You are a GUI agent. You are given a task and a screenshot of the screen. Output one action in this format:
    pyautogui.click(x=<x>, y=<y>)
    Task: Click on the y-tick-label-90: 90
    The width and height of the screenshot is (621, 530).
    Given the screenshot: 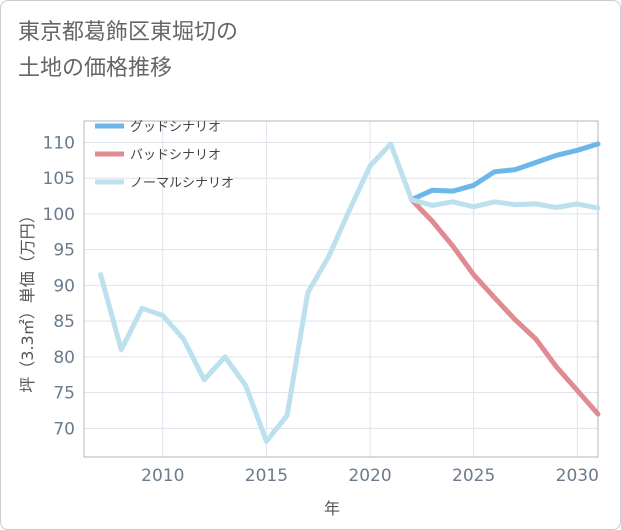 What is the action you would take?
    pyautogui.click(x=64, y=286)
    